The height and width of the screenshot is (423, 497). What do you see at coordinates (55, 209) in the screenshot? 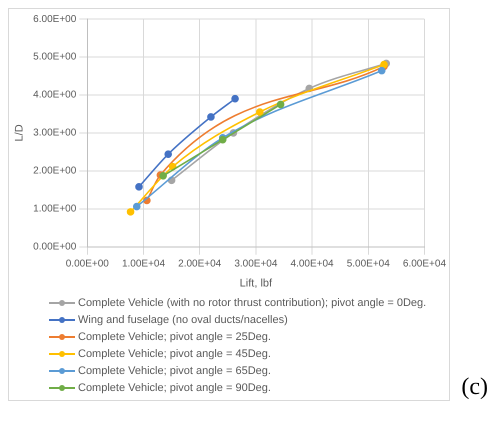
I see `y-tick-label: 1.00E+00` at bounding box center [55, 209].